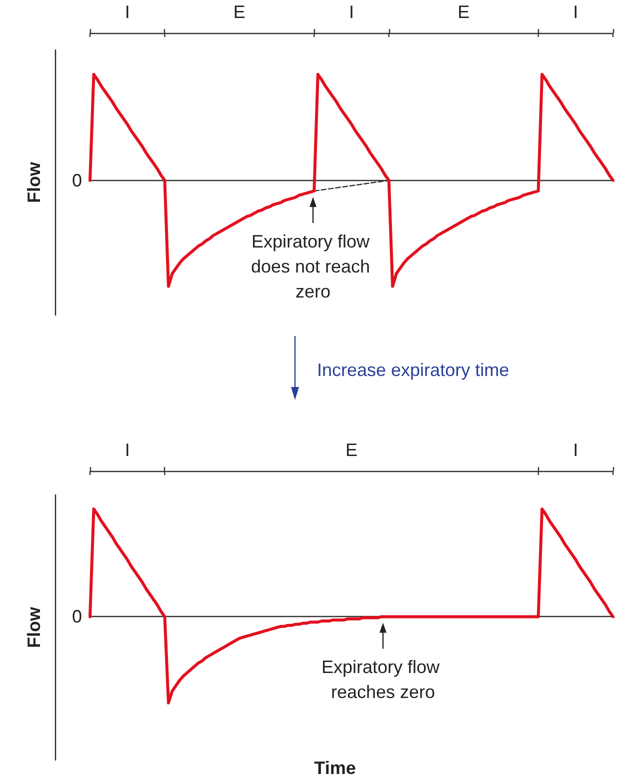 This screenshot has width=617, height=781. What do you see at coordinates (413, 370) in the screenshot?
I see `chart-title: Increase expiratory time` at bounding box center [413, 370].